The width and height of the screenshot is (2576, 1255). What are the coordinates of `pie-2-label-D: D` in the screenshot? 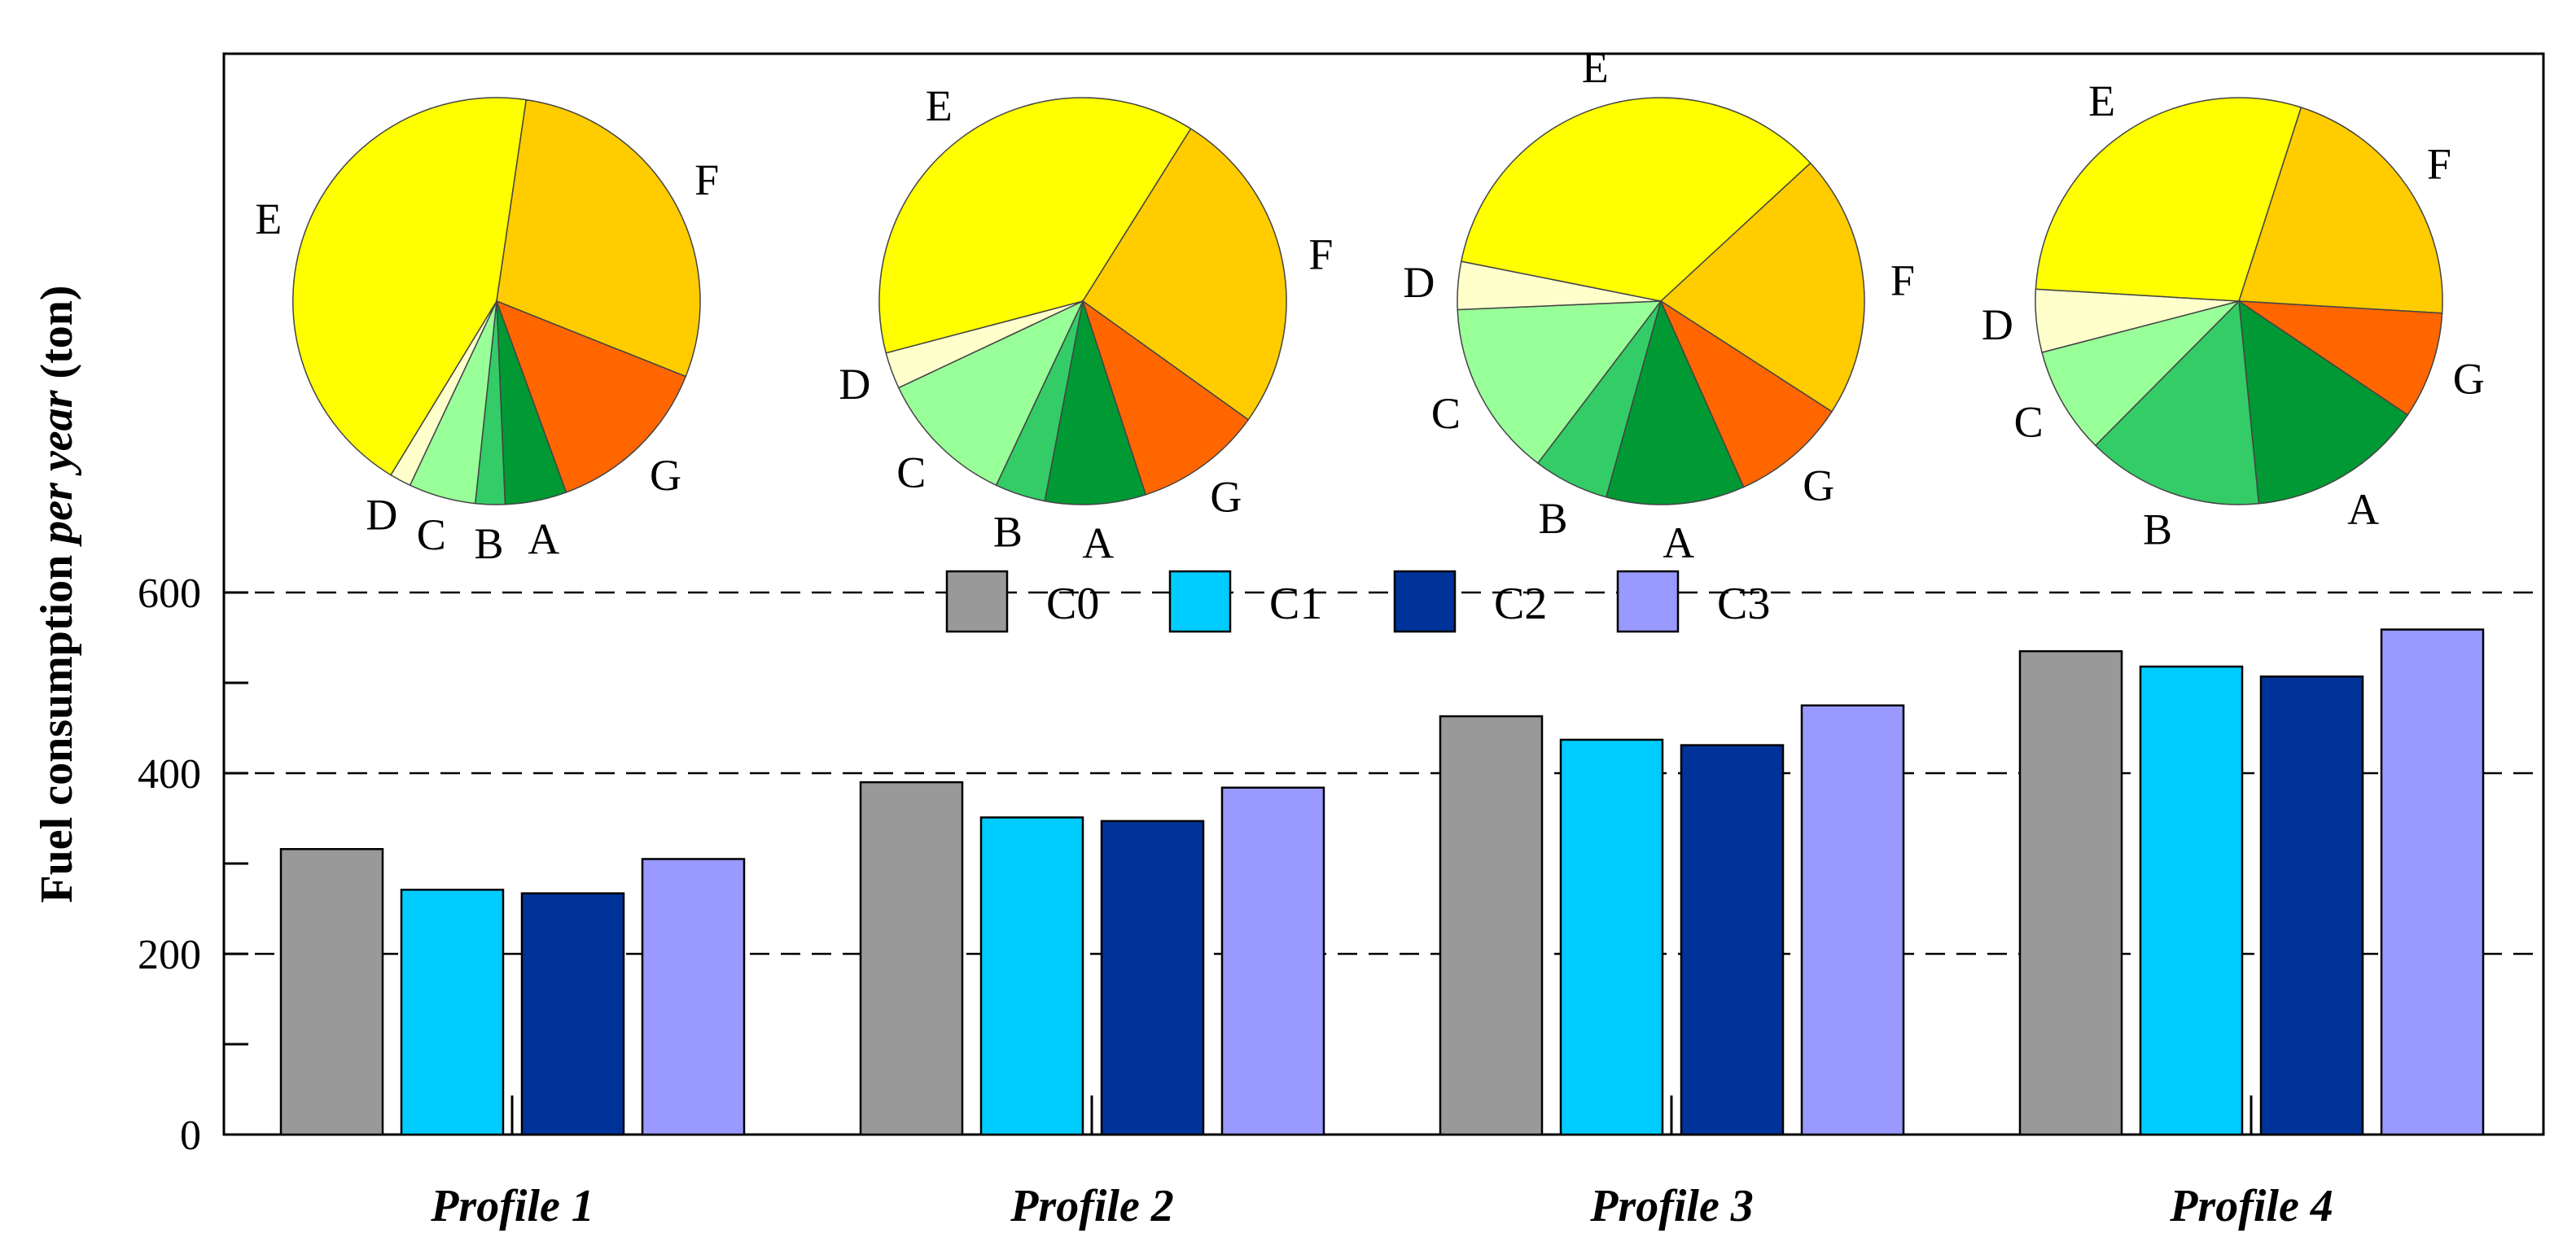 It's located at (854, 384).